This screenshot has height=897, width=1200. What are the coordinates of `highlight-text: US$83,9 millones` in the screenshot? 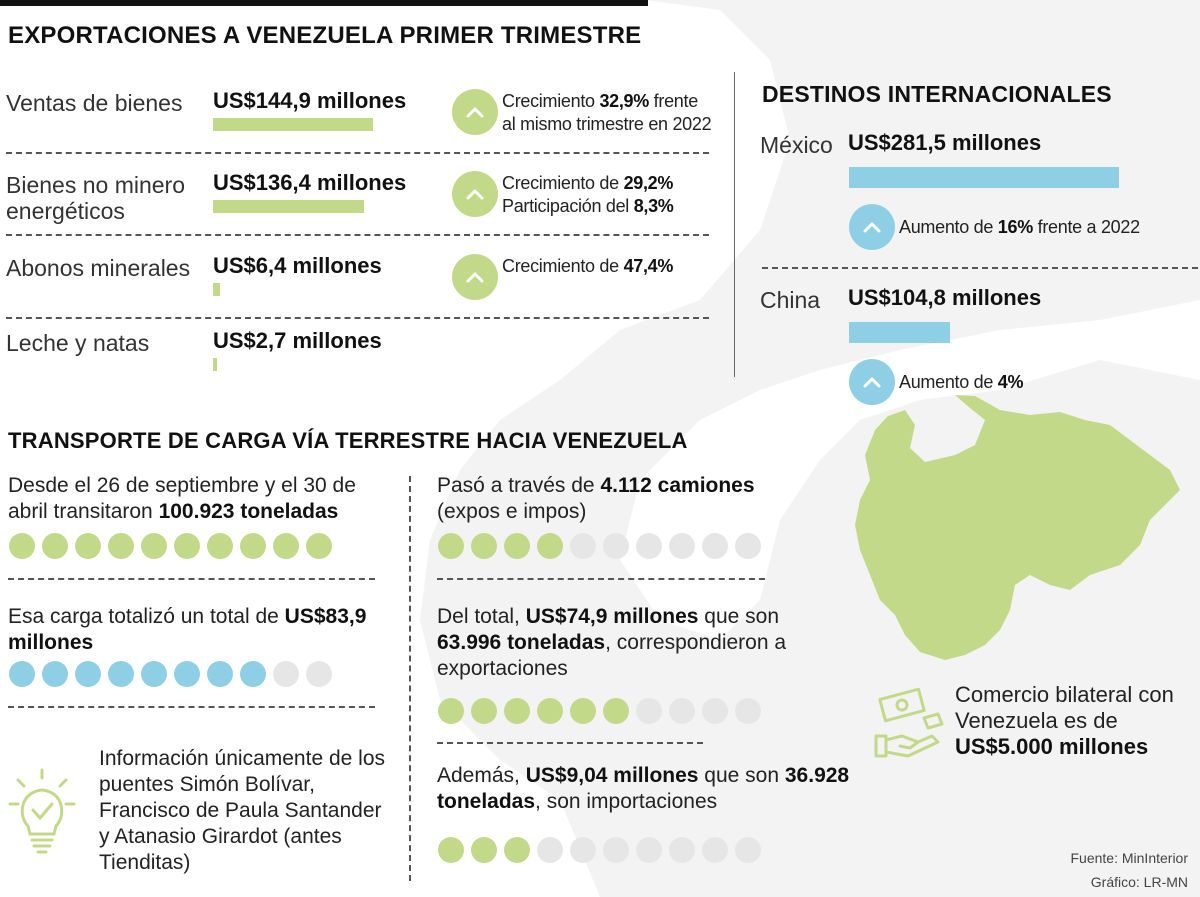 It's located at (187, 629).